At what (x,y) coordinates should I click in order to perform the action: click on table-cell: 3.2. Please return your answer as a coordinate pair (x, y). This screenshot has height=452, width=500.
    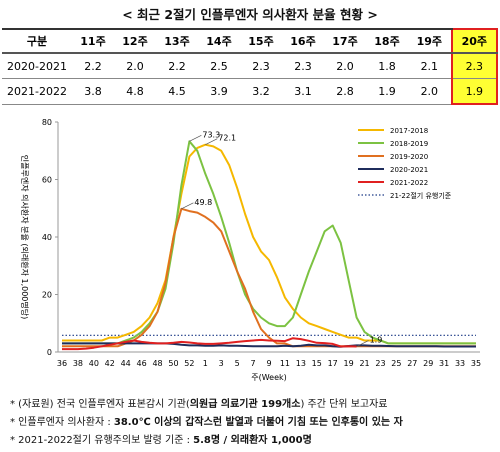
    Looking at the image, I should click on (261, 91).